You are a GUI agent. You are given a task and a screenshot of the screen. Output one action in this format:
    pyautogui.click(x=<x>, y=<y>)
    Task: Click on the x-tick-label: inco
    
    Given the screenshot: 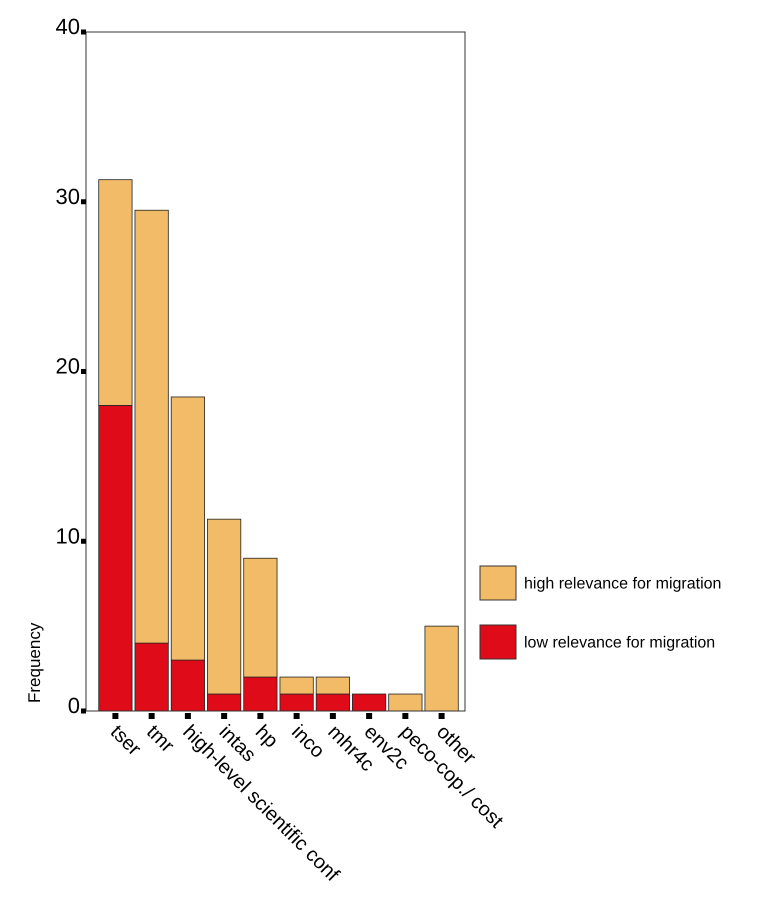 What is the action you would take?
    pyautogui.click(x=308, y=741)
    